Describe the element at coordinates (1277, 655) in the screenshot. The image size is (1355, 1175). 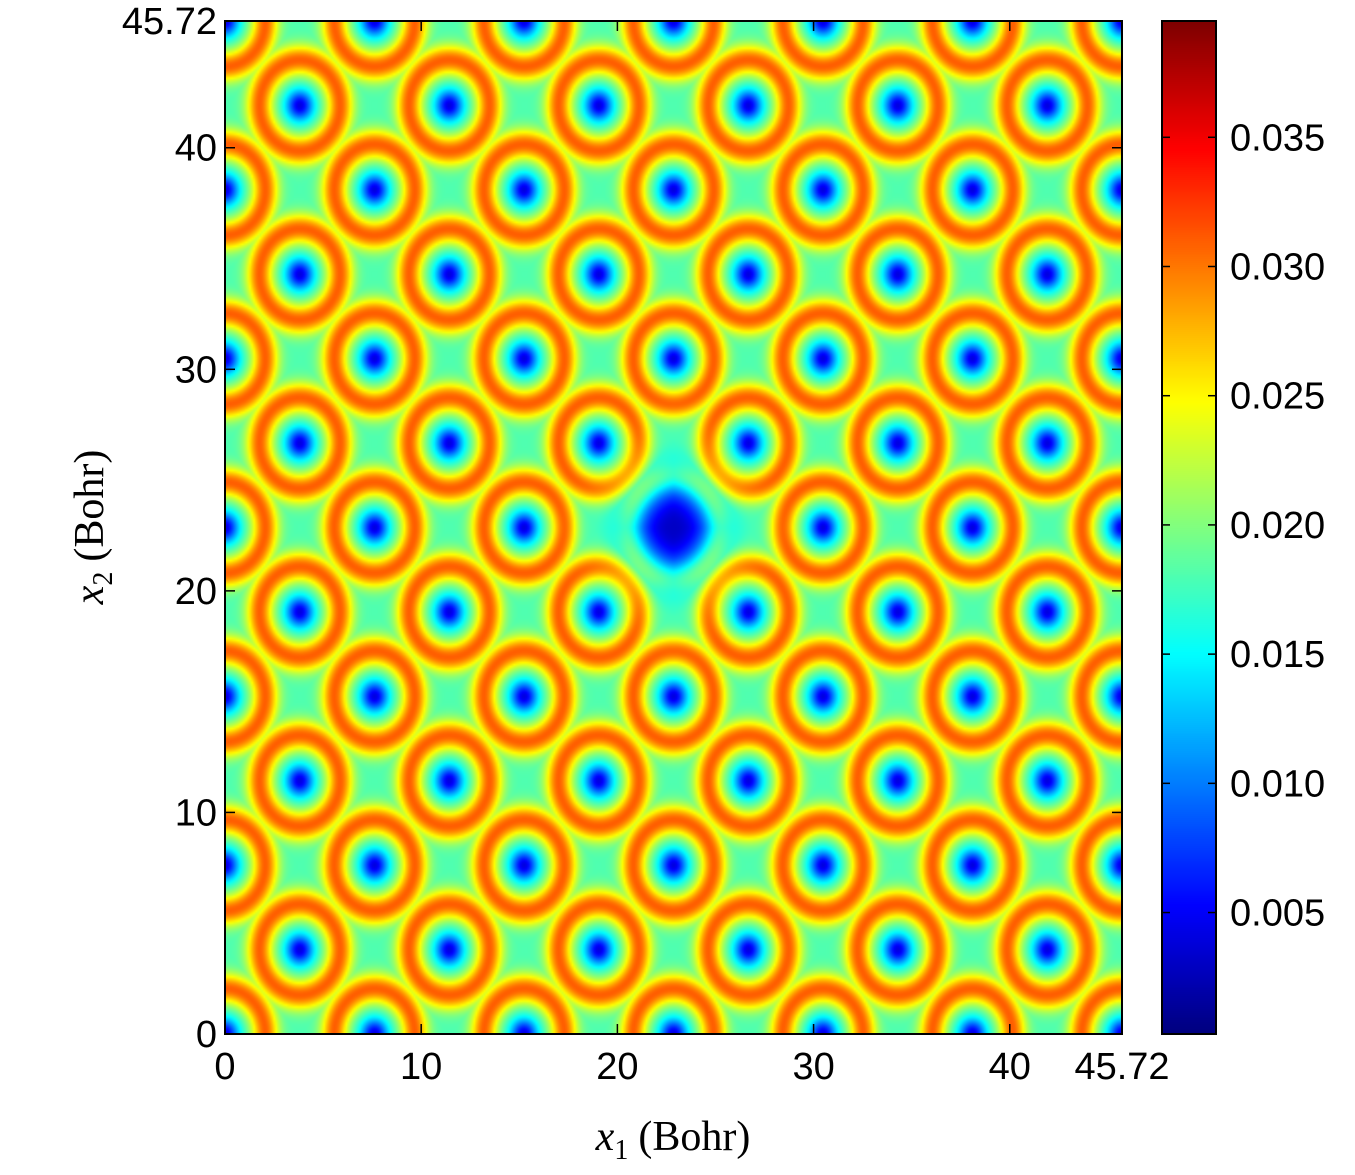
I see `colorbar-tick-label: 0.015` at that location.